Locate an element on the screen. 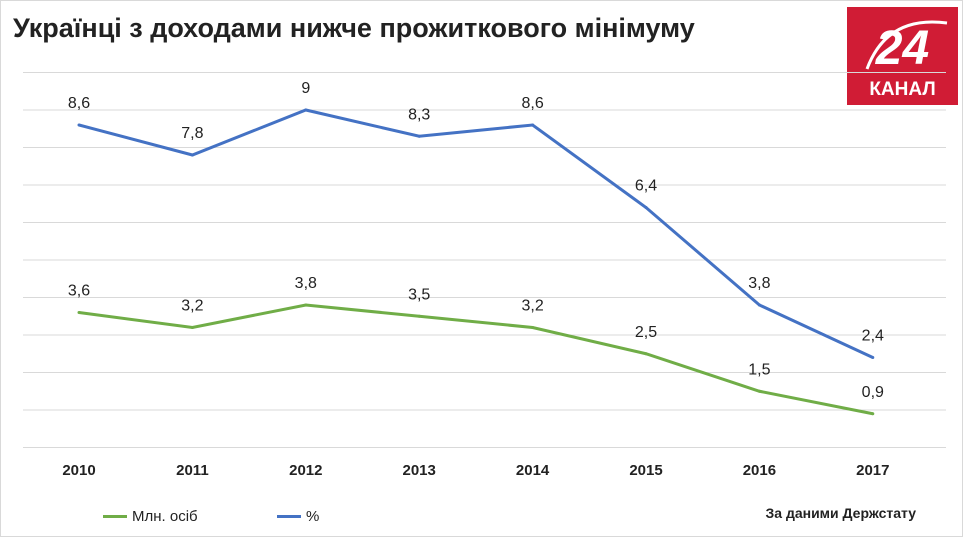 The width and height of the screenshot is (963, 537). data-label: 9 is located at coordinates (305, 88).